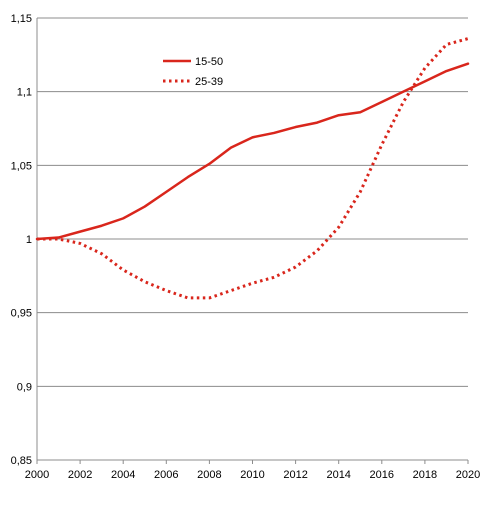  I want to click on y-tick-label: 0,95, so click(21, 314).